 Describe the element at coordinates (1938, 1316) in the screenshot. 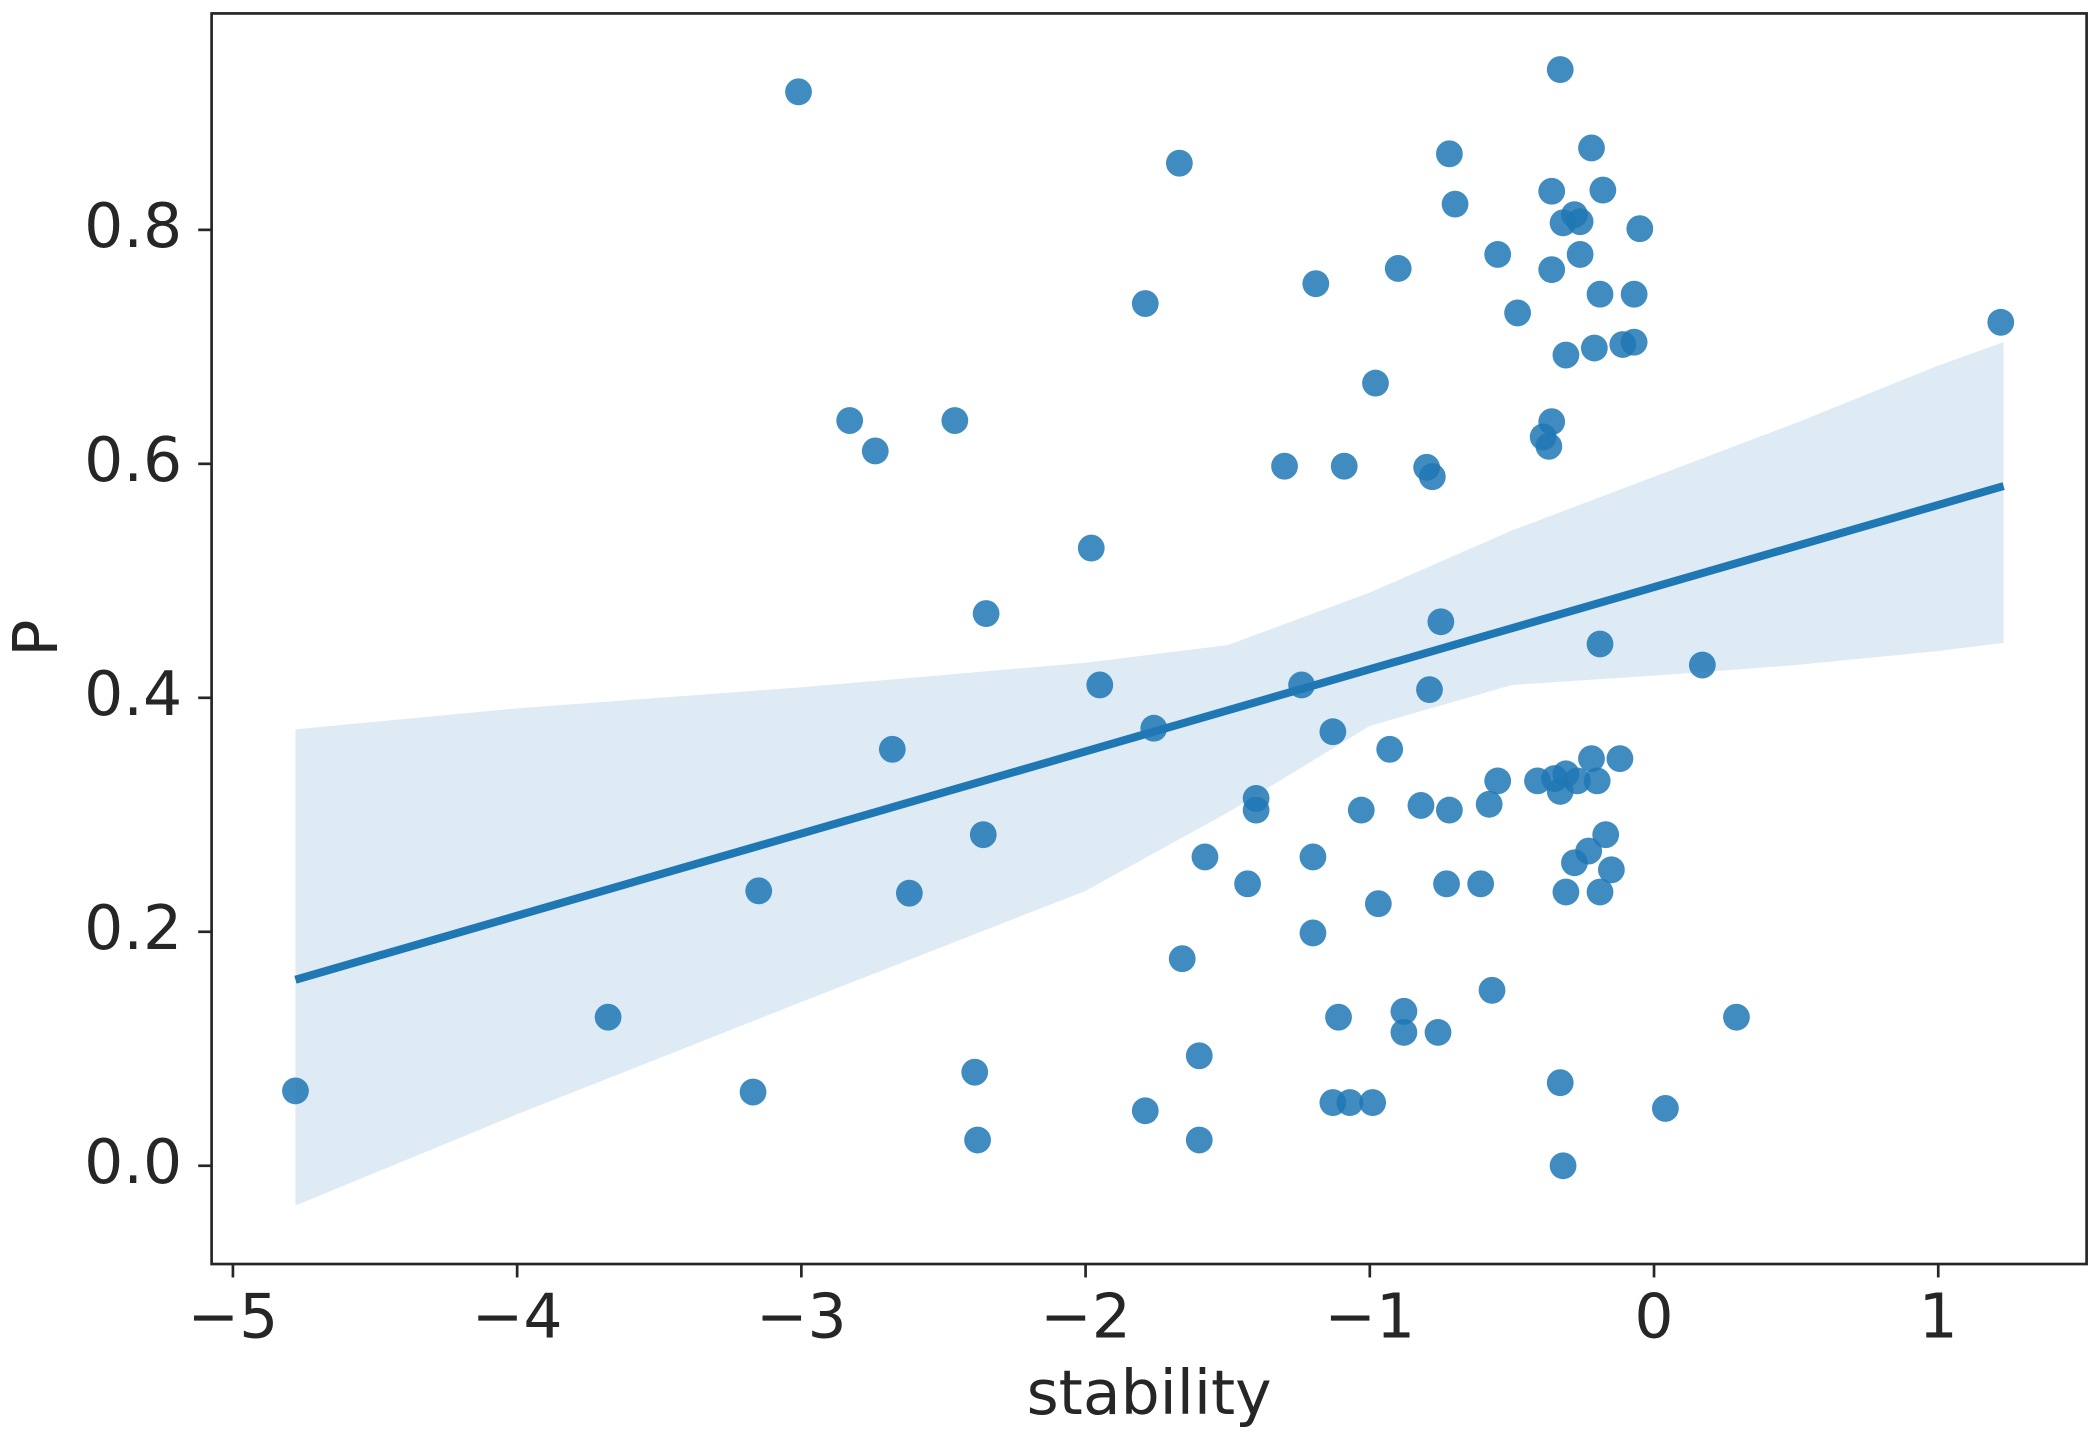

I see `x-tick-label: 1` at that location.